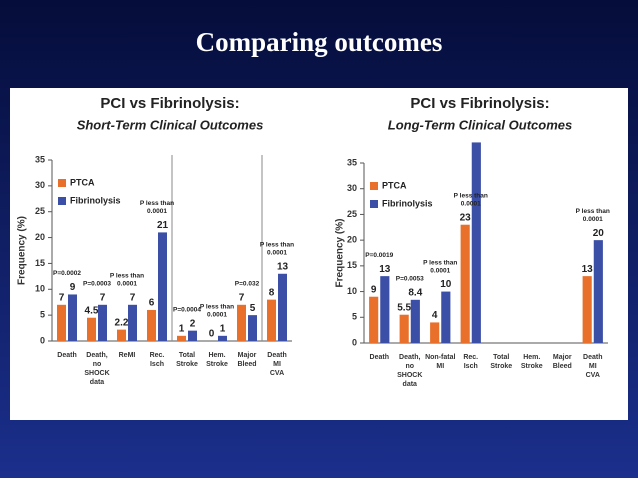 This screenshot has width=638, height=483. Describe the element at coordinates (247, 284) in the screenshot. I see `annotation: P=0.032` at that location.